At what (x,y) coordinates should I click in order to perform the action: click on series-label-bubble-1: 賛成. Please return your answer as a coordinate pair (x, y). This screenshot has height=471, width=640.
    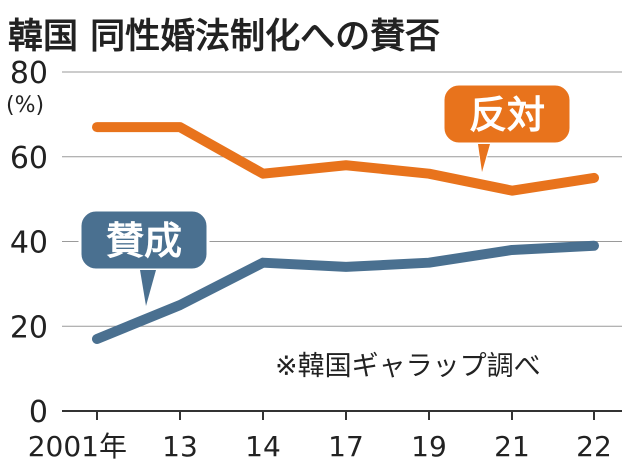
    Looking at the image, I should click on (144, 257).